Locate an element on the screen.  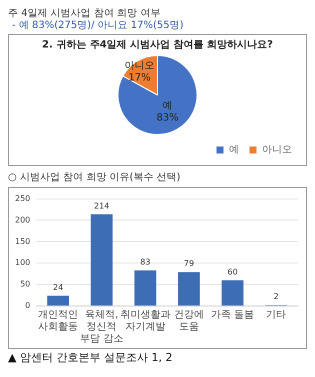
x-tick-label: 기타 is located at coordinates (276, 315).